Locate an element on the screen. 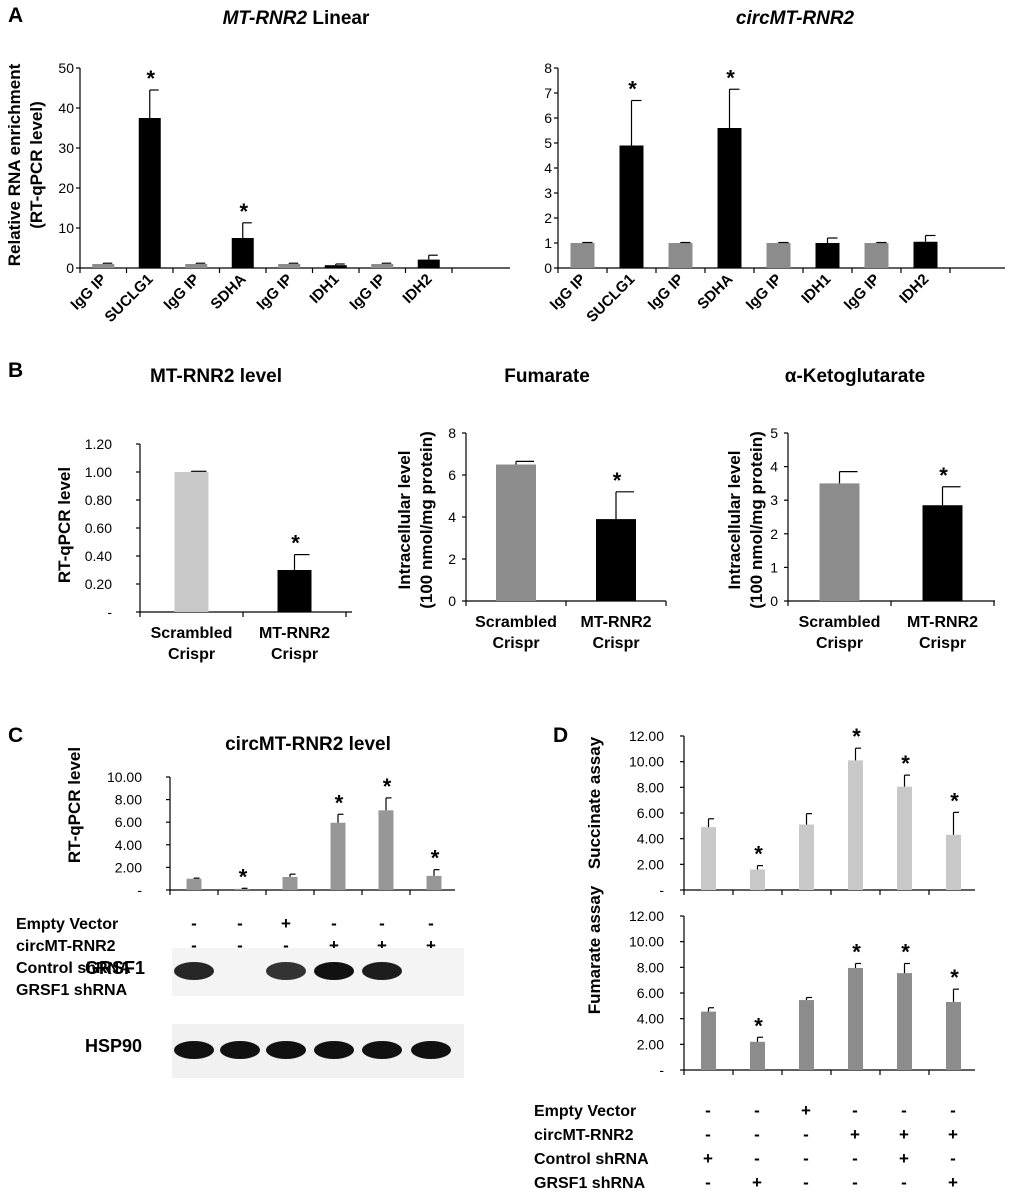 This screenshot has width=1020, height=1193. condition-label: Control shRNA is located at coordinates (591, 1159).